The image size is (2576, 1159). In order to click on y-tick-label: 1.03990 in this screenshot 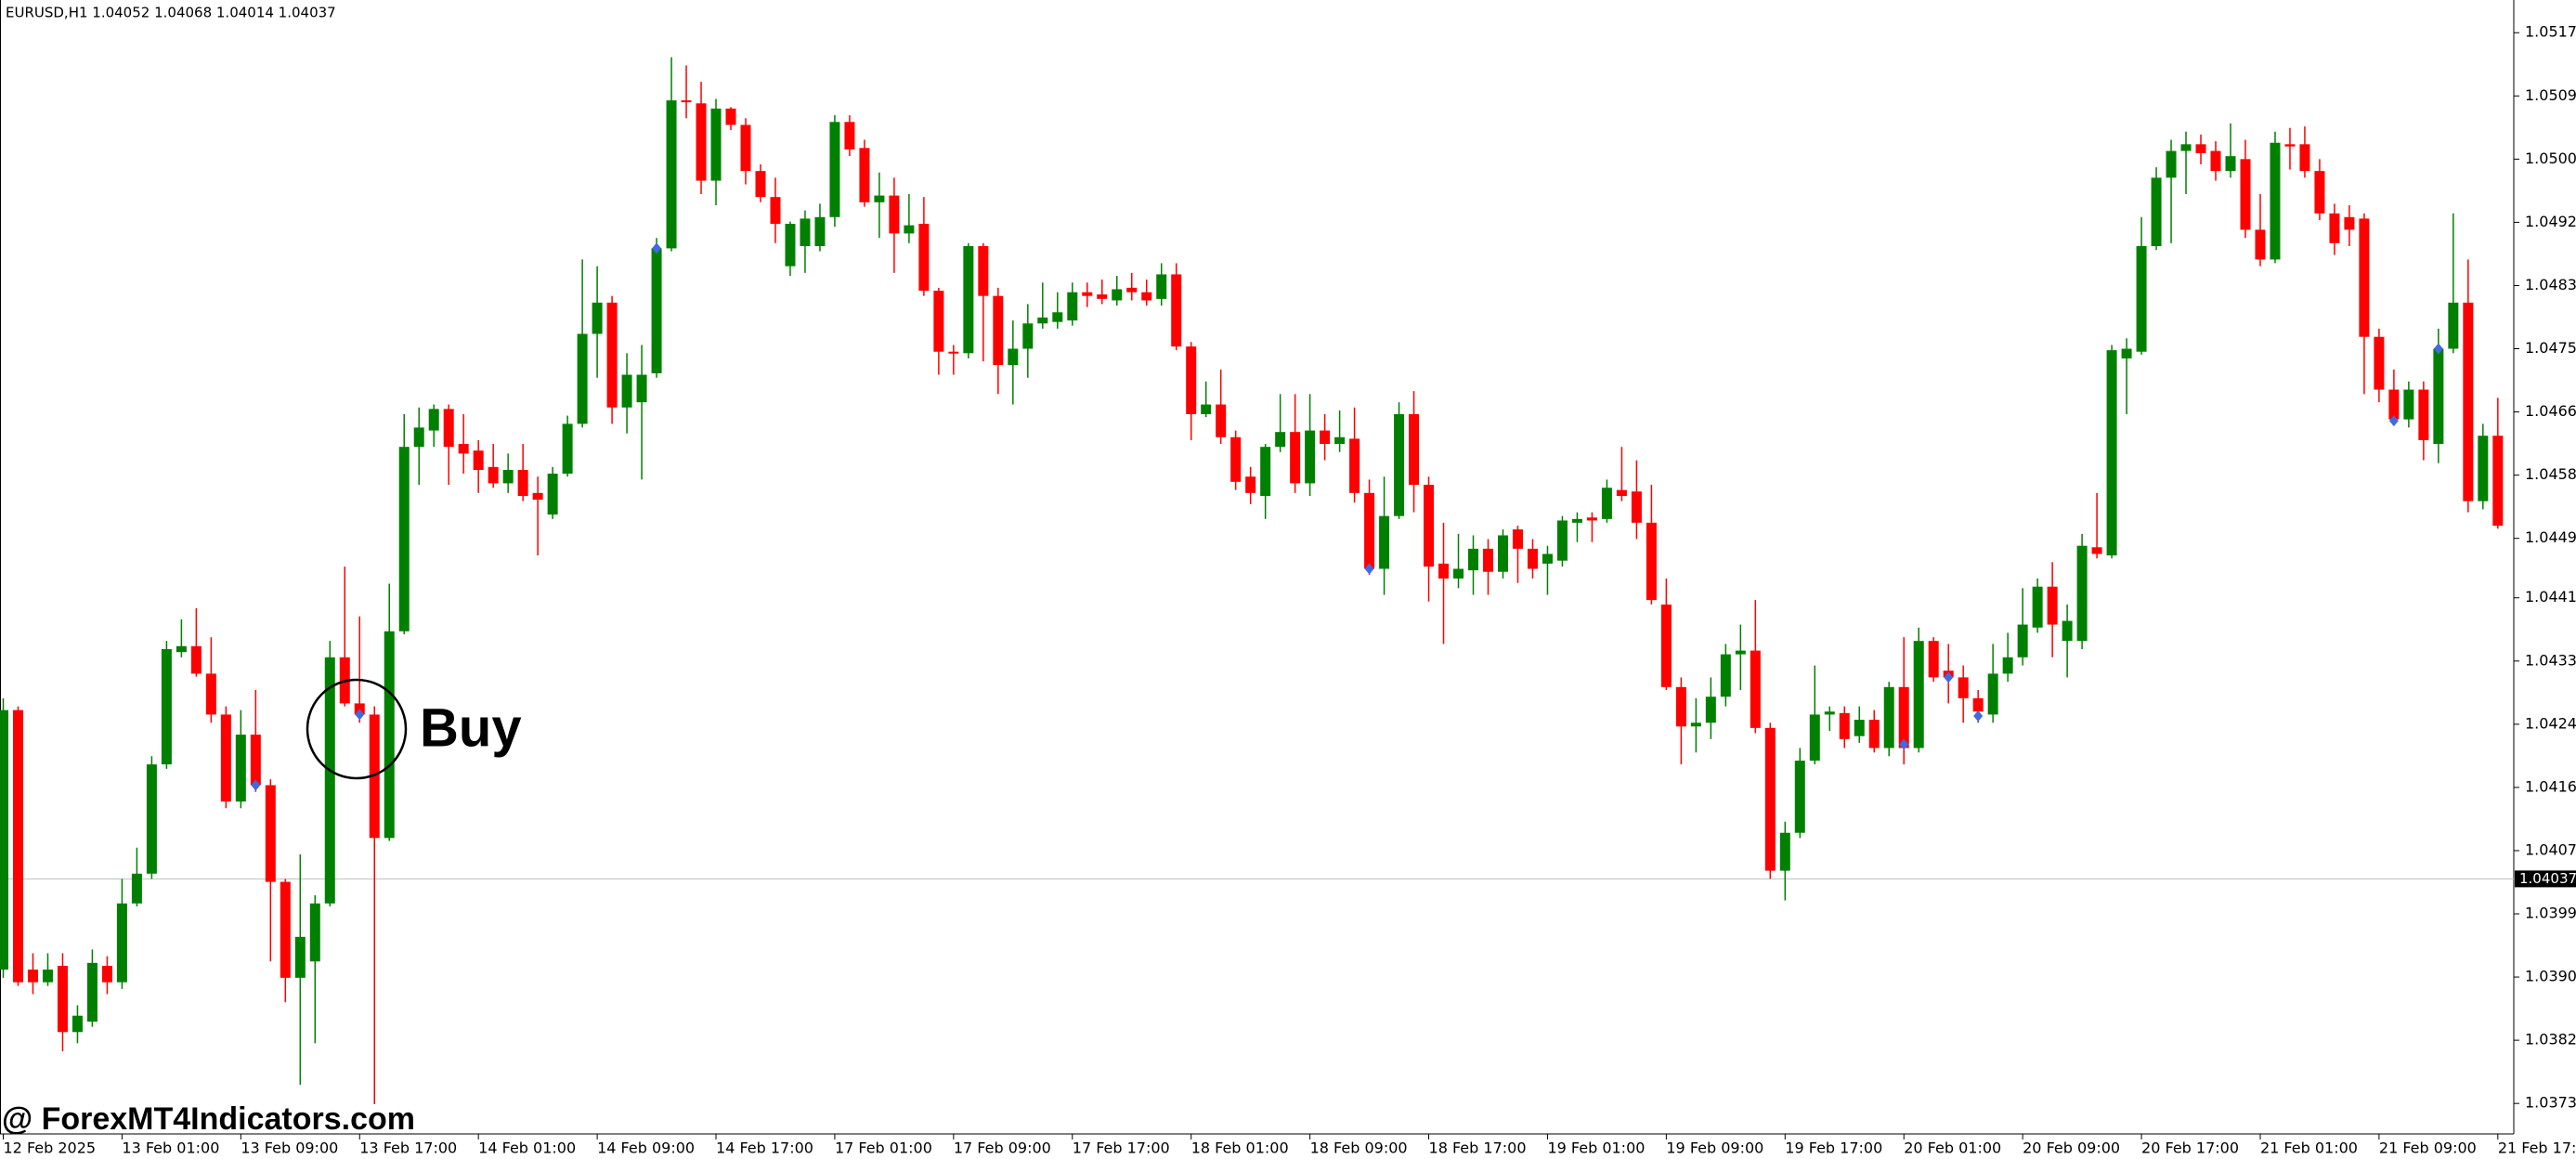, I will do `click(2550, 914)`.